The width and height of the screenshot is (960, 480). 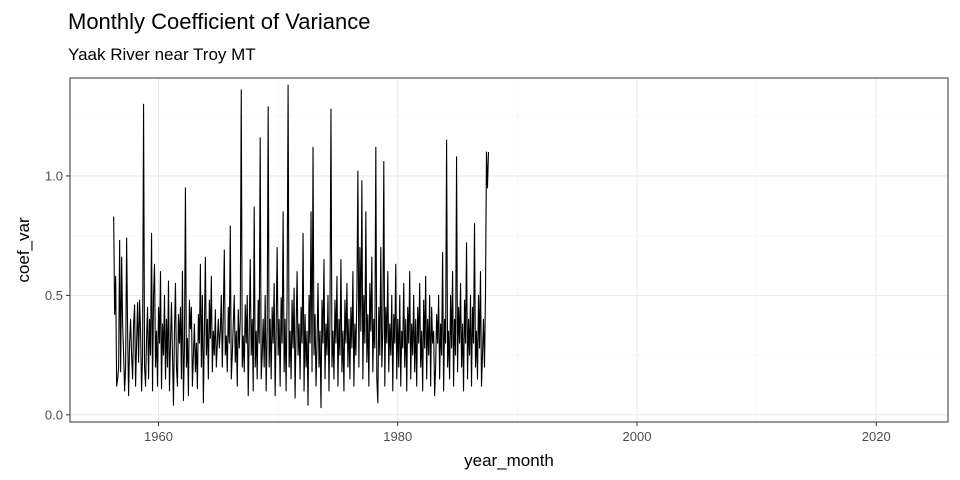 What do you see at coordinates (397, 436) in the screenshot?
I see `x-tick-label: 1980` at bounding box center [397, 436].